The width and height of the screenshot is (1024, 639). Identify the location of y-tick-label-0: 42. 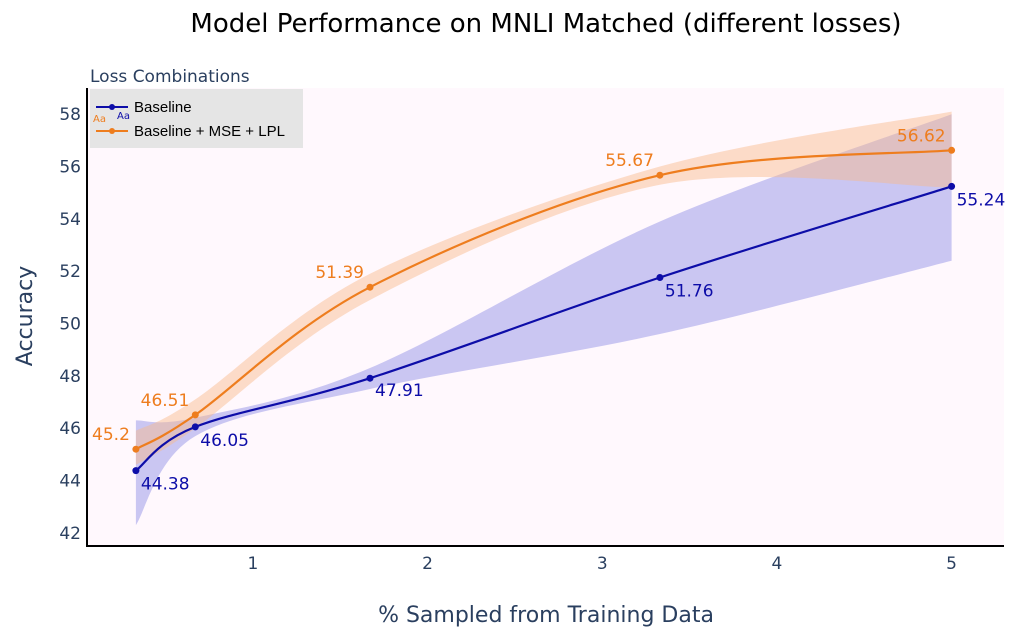
(70, 534).